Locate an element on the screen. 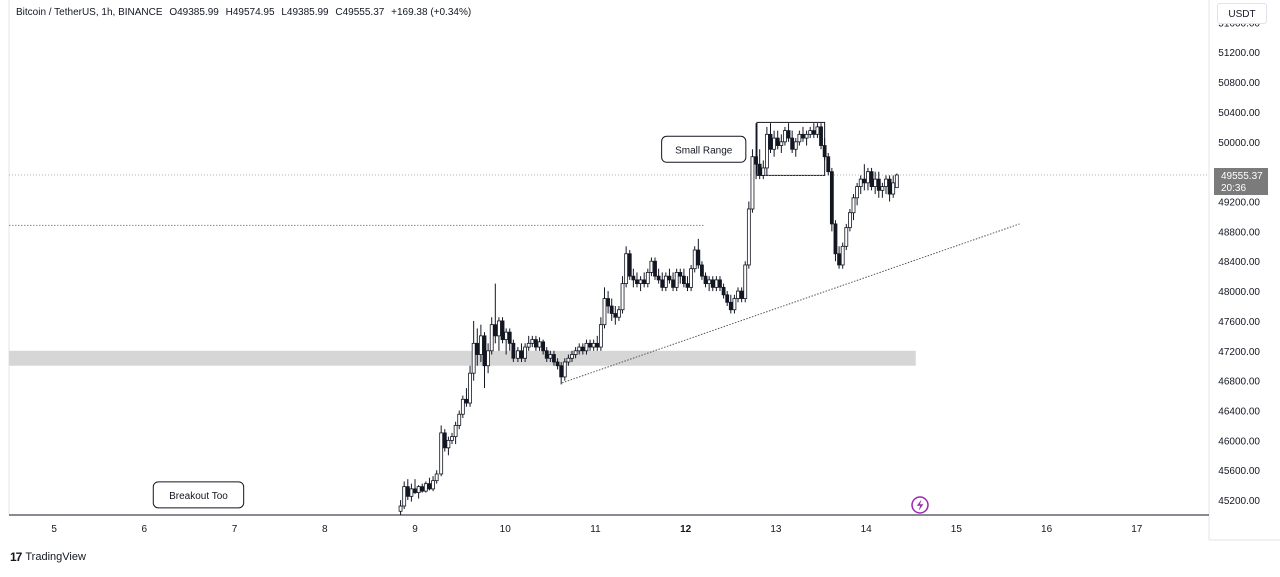 This screenshot has width=1280, height=577. support-zone is located at coordinates (462, 358).